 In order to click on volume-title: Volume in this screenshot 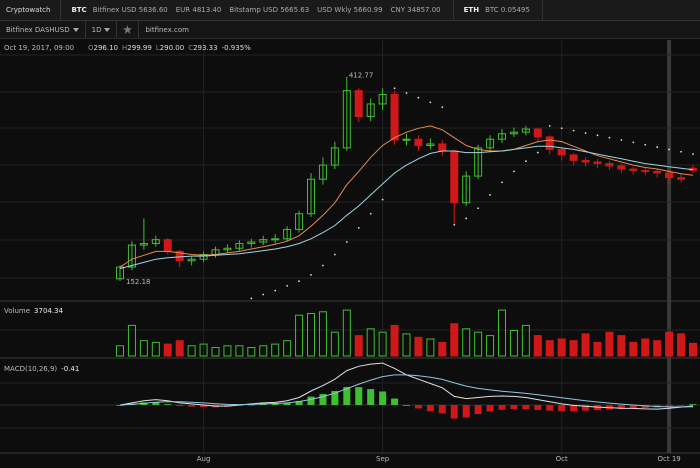, I will do `click(17, 311)`.